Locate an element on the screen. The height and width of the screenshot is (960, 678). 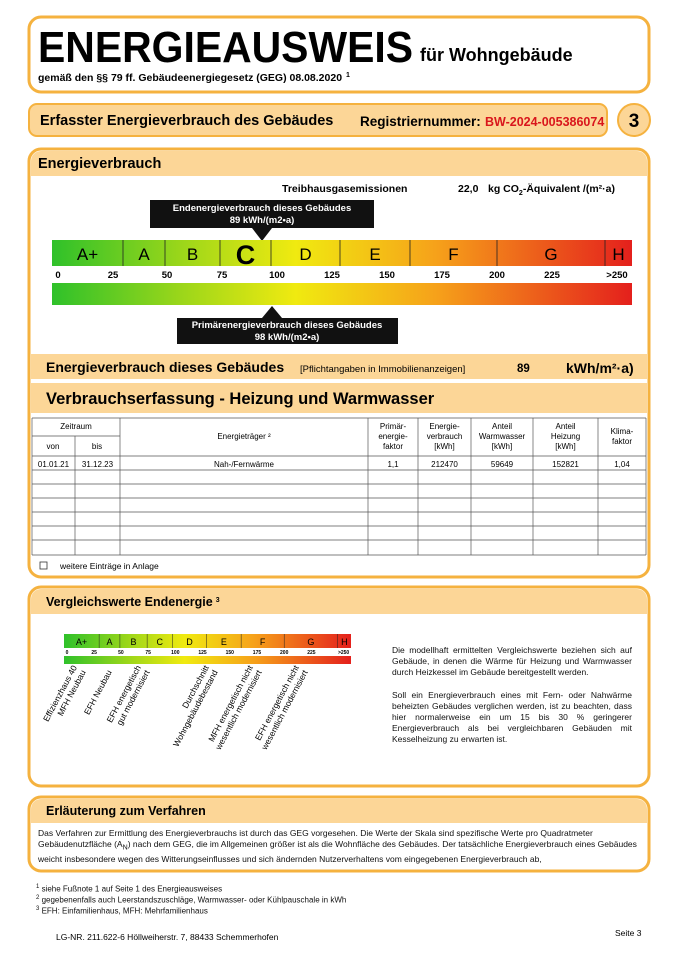
section-bar is located at coordinates (318, 120).